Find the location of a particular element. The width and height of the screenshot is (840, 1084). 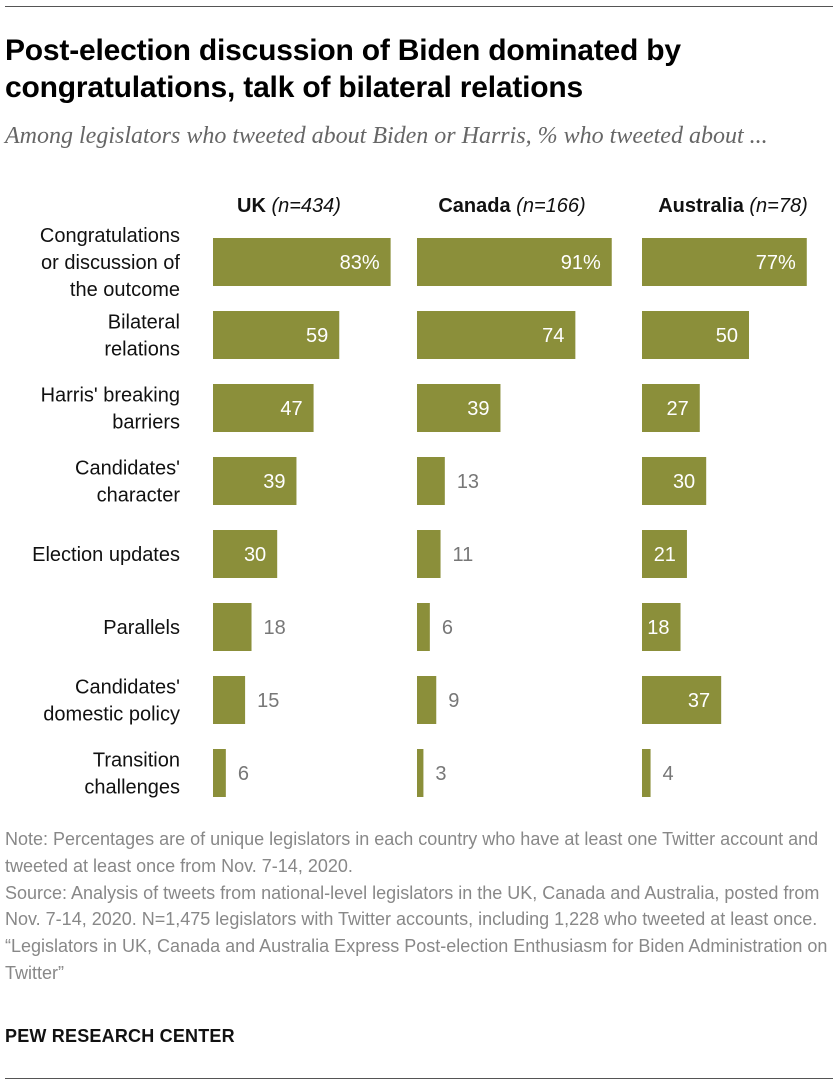

category-label-7: Candidates' domestic policy is located at coordinates (111, 701).